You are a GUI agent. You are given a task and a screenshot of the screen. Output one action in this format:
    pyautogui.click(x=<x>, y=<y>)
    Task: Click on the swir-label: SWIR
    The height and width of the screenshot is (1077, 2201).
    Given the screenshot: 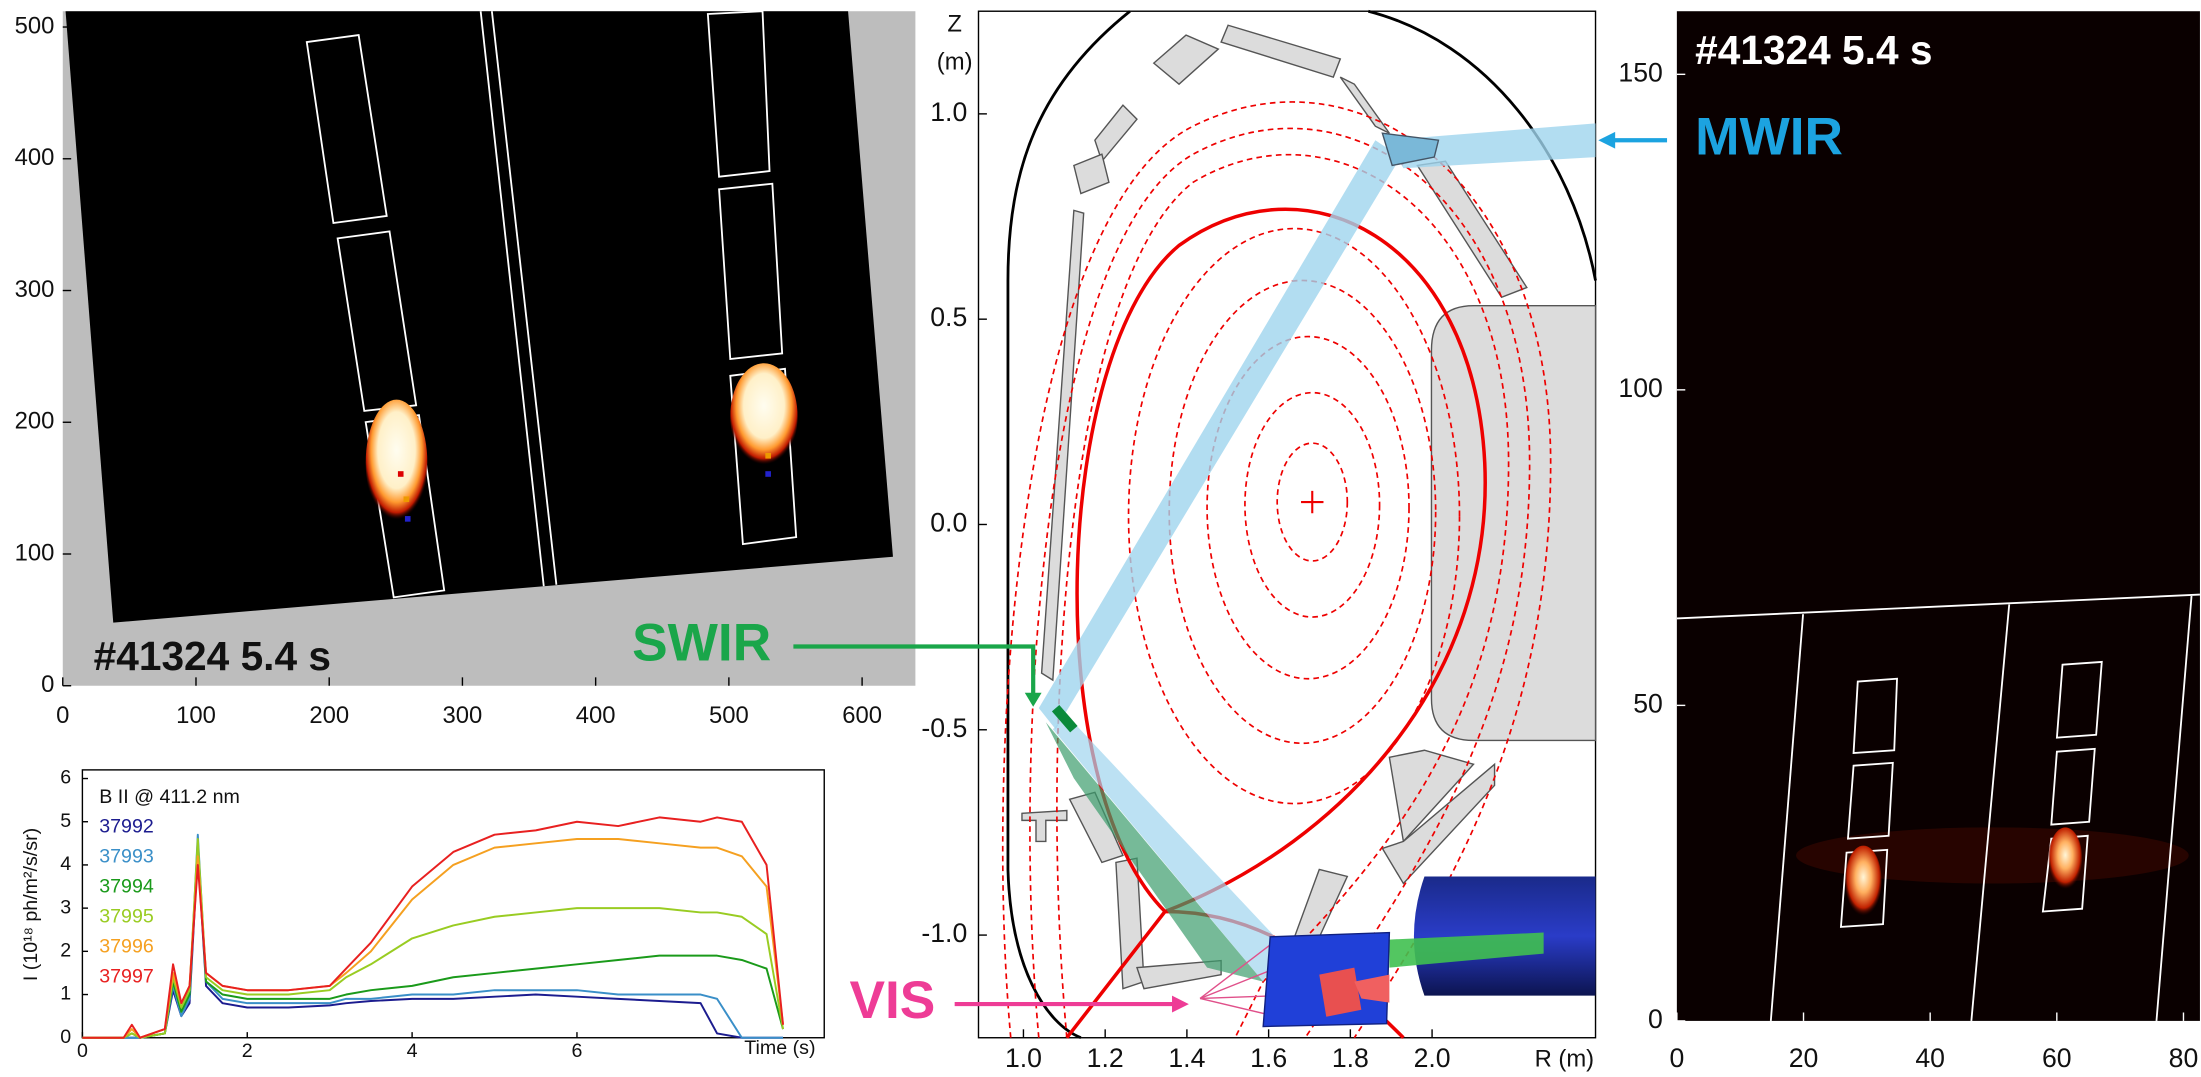 What is the action you would take?
    pyautogui.click(x=701, y=643)
    